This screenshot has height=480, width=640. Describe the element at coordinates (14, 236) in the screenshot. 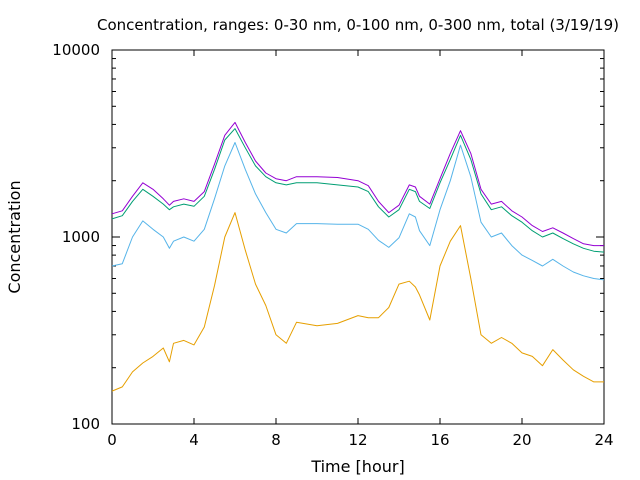

I see `y-axis-label: Concentration` at that location.